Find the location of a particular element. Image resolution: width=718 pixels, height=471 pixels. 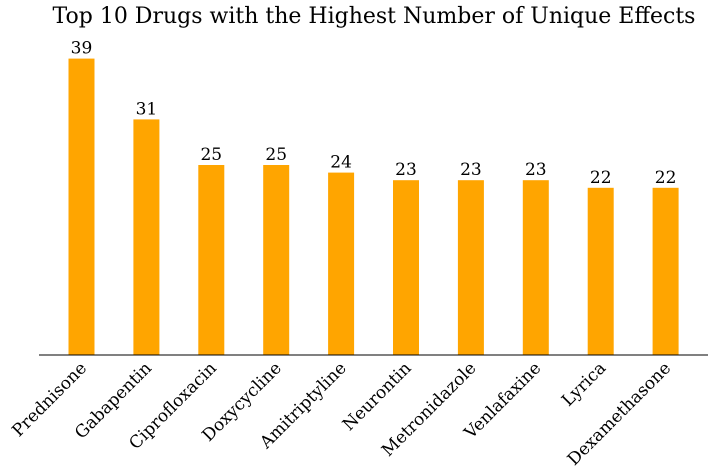

value-label-lyrica: 22 is located at coordinates (601, 178).